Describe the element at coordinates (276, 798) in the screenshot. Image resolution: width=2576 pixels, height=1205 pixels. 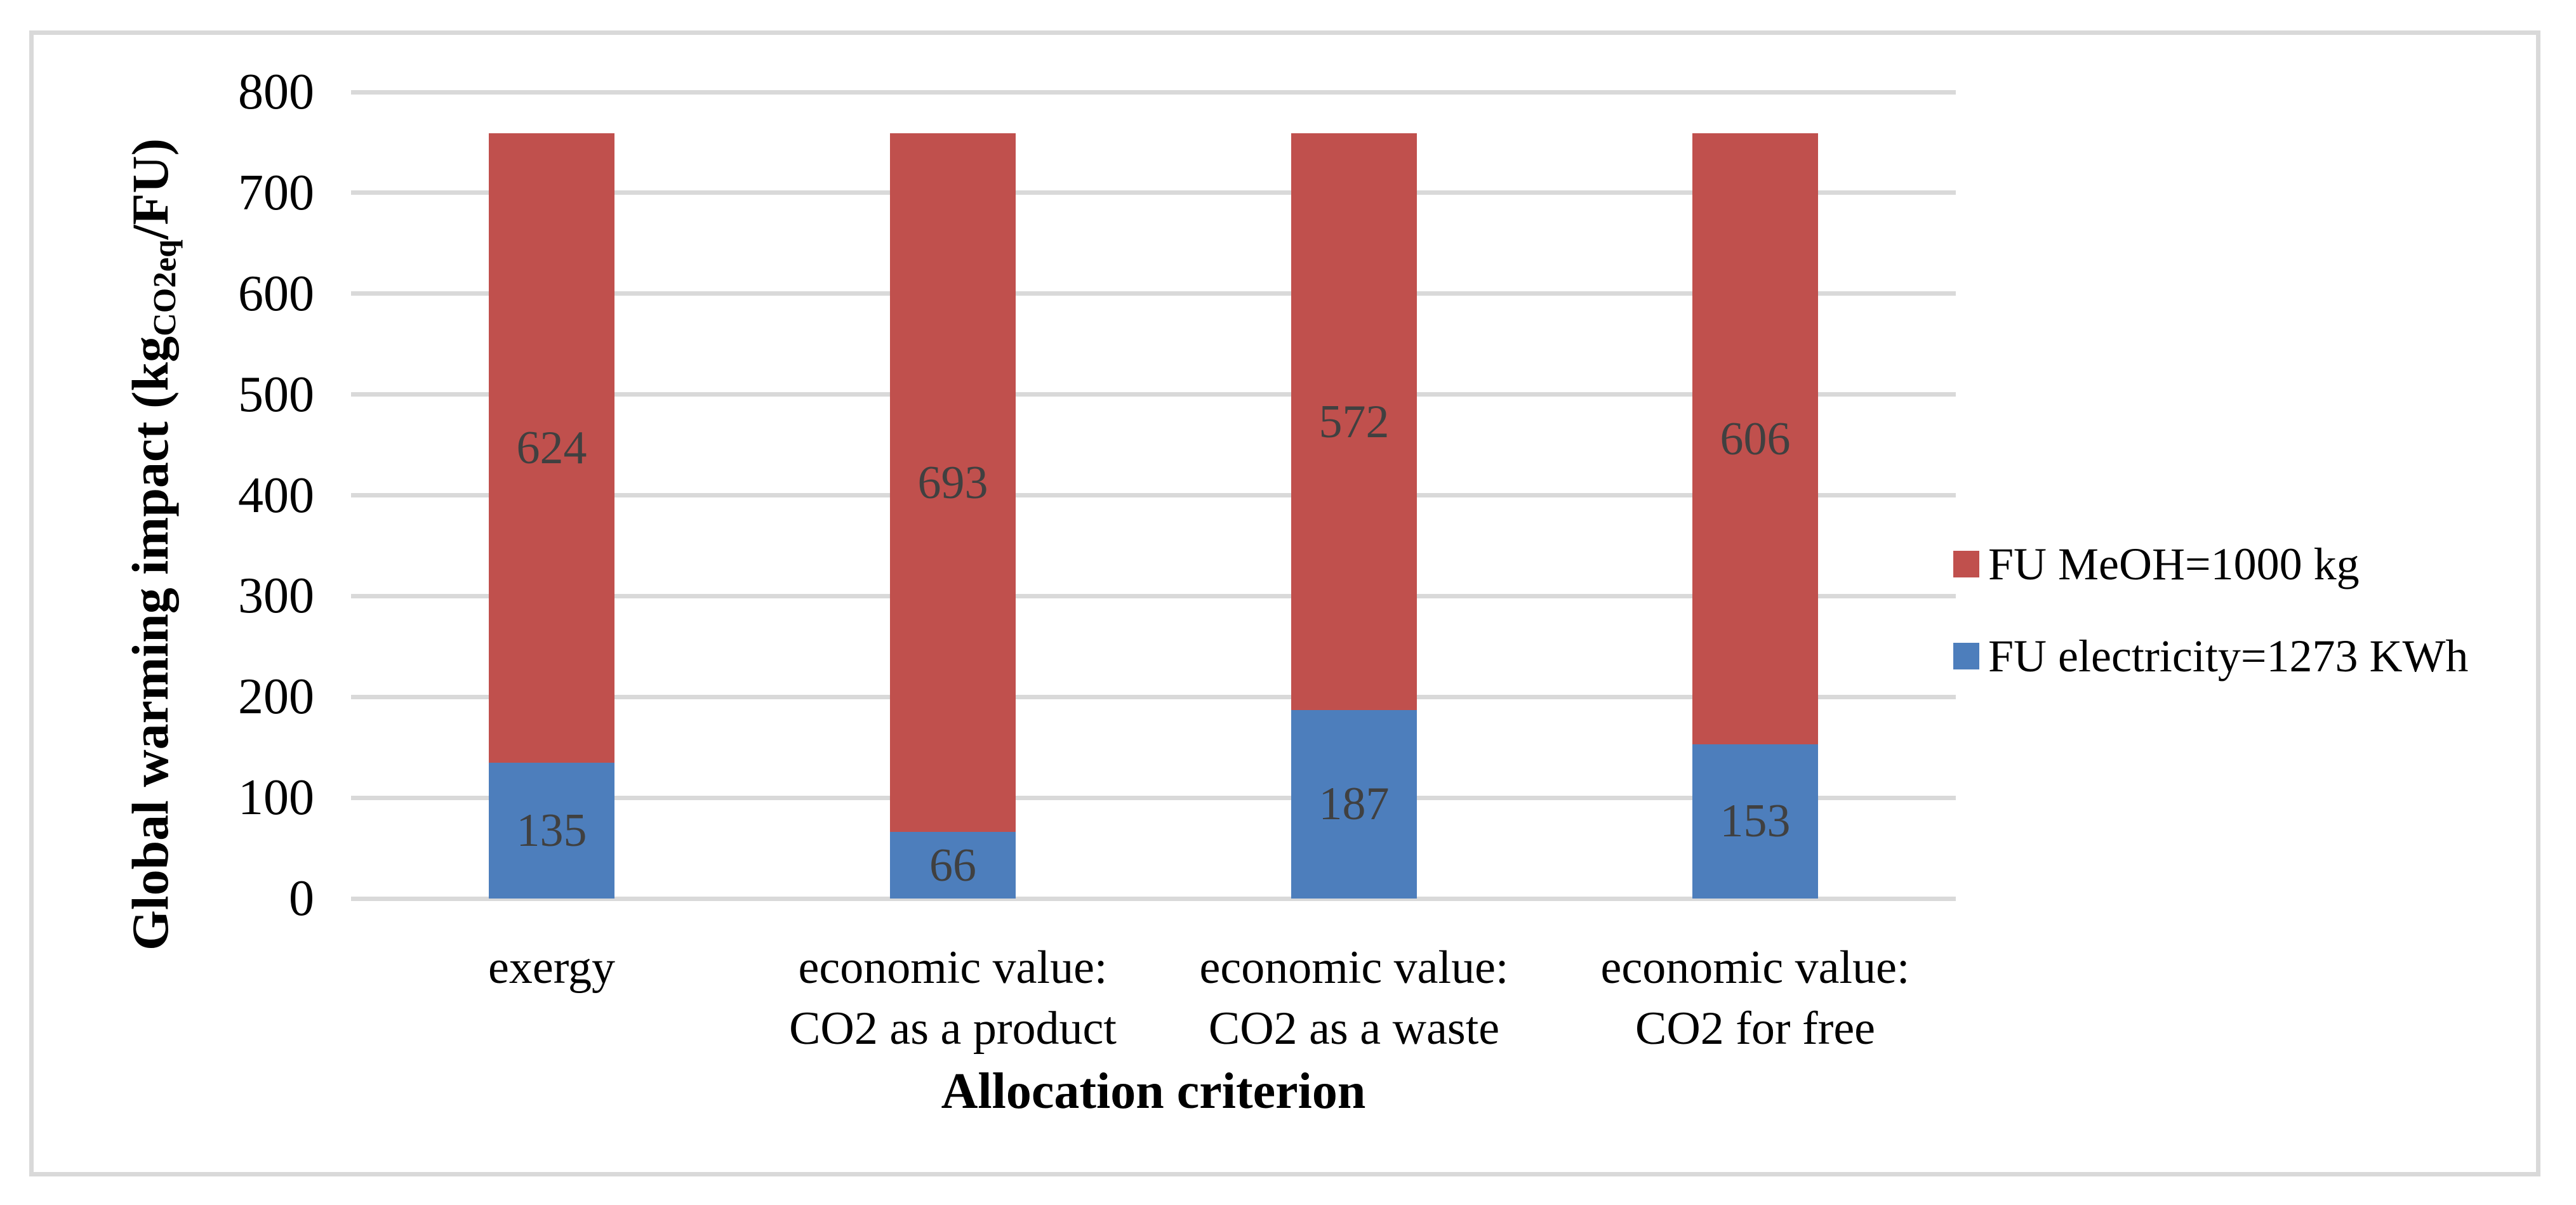
I see `y-tick-100: 100` at that location.